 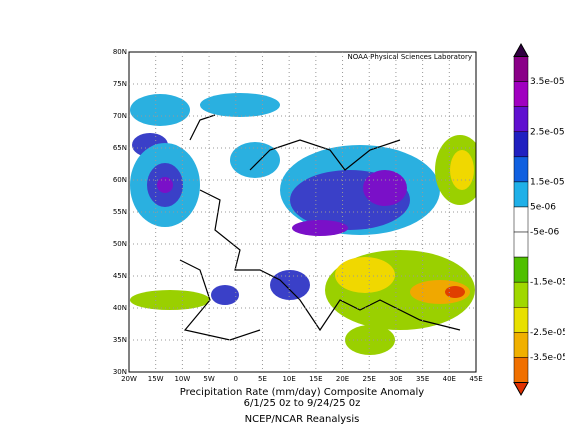 I want to click on colorbar-label: 3.5e-05, so click(x=547, y=82).